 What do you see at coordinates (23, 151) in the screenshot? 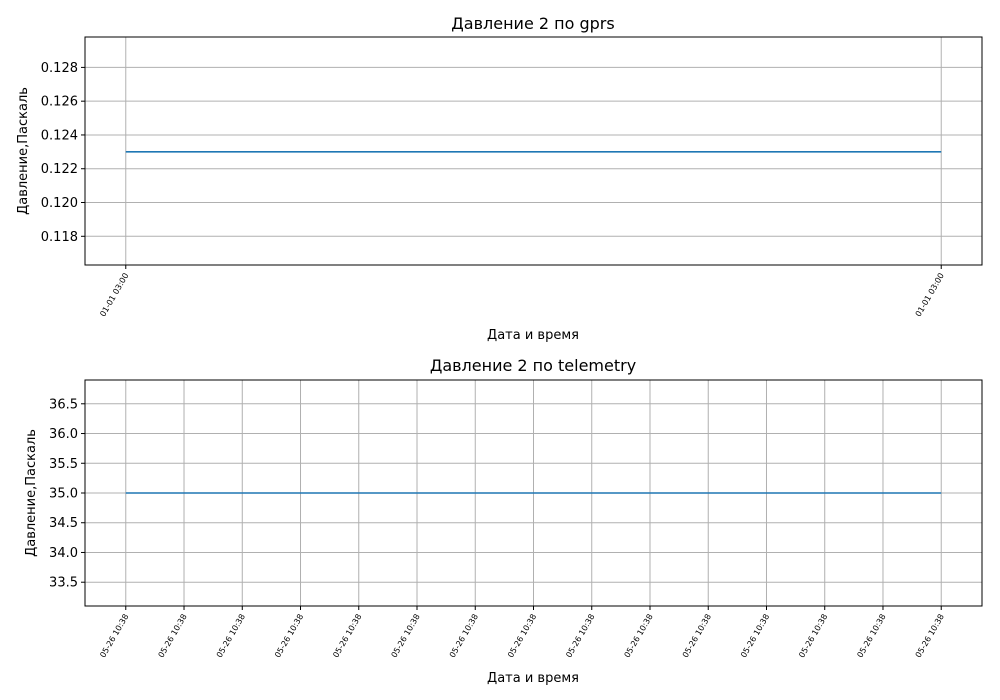
I see `gprs-y-axis-label: Давление,Паскаль` at bounding box center [23, 151].